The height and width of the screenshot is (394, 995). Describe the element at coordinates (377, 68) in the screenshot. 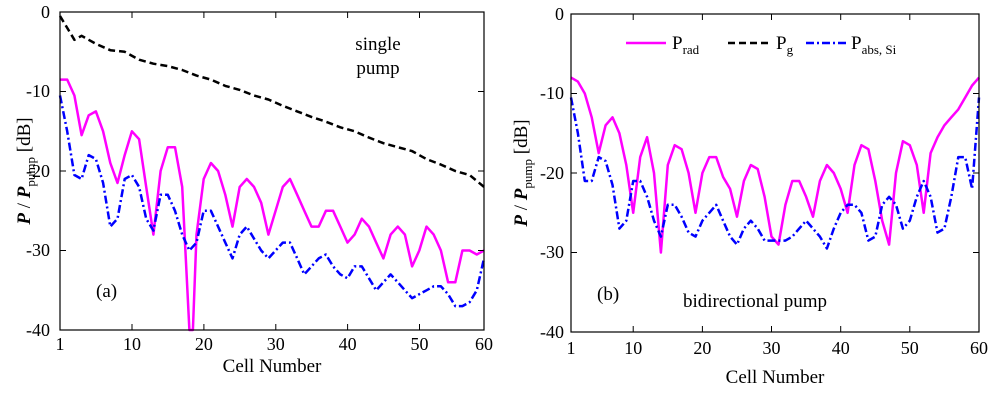

I see `annotation-pump: pump` at that location.